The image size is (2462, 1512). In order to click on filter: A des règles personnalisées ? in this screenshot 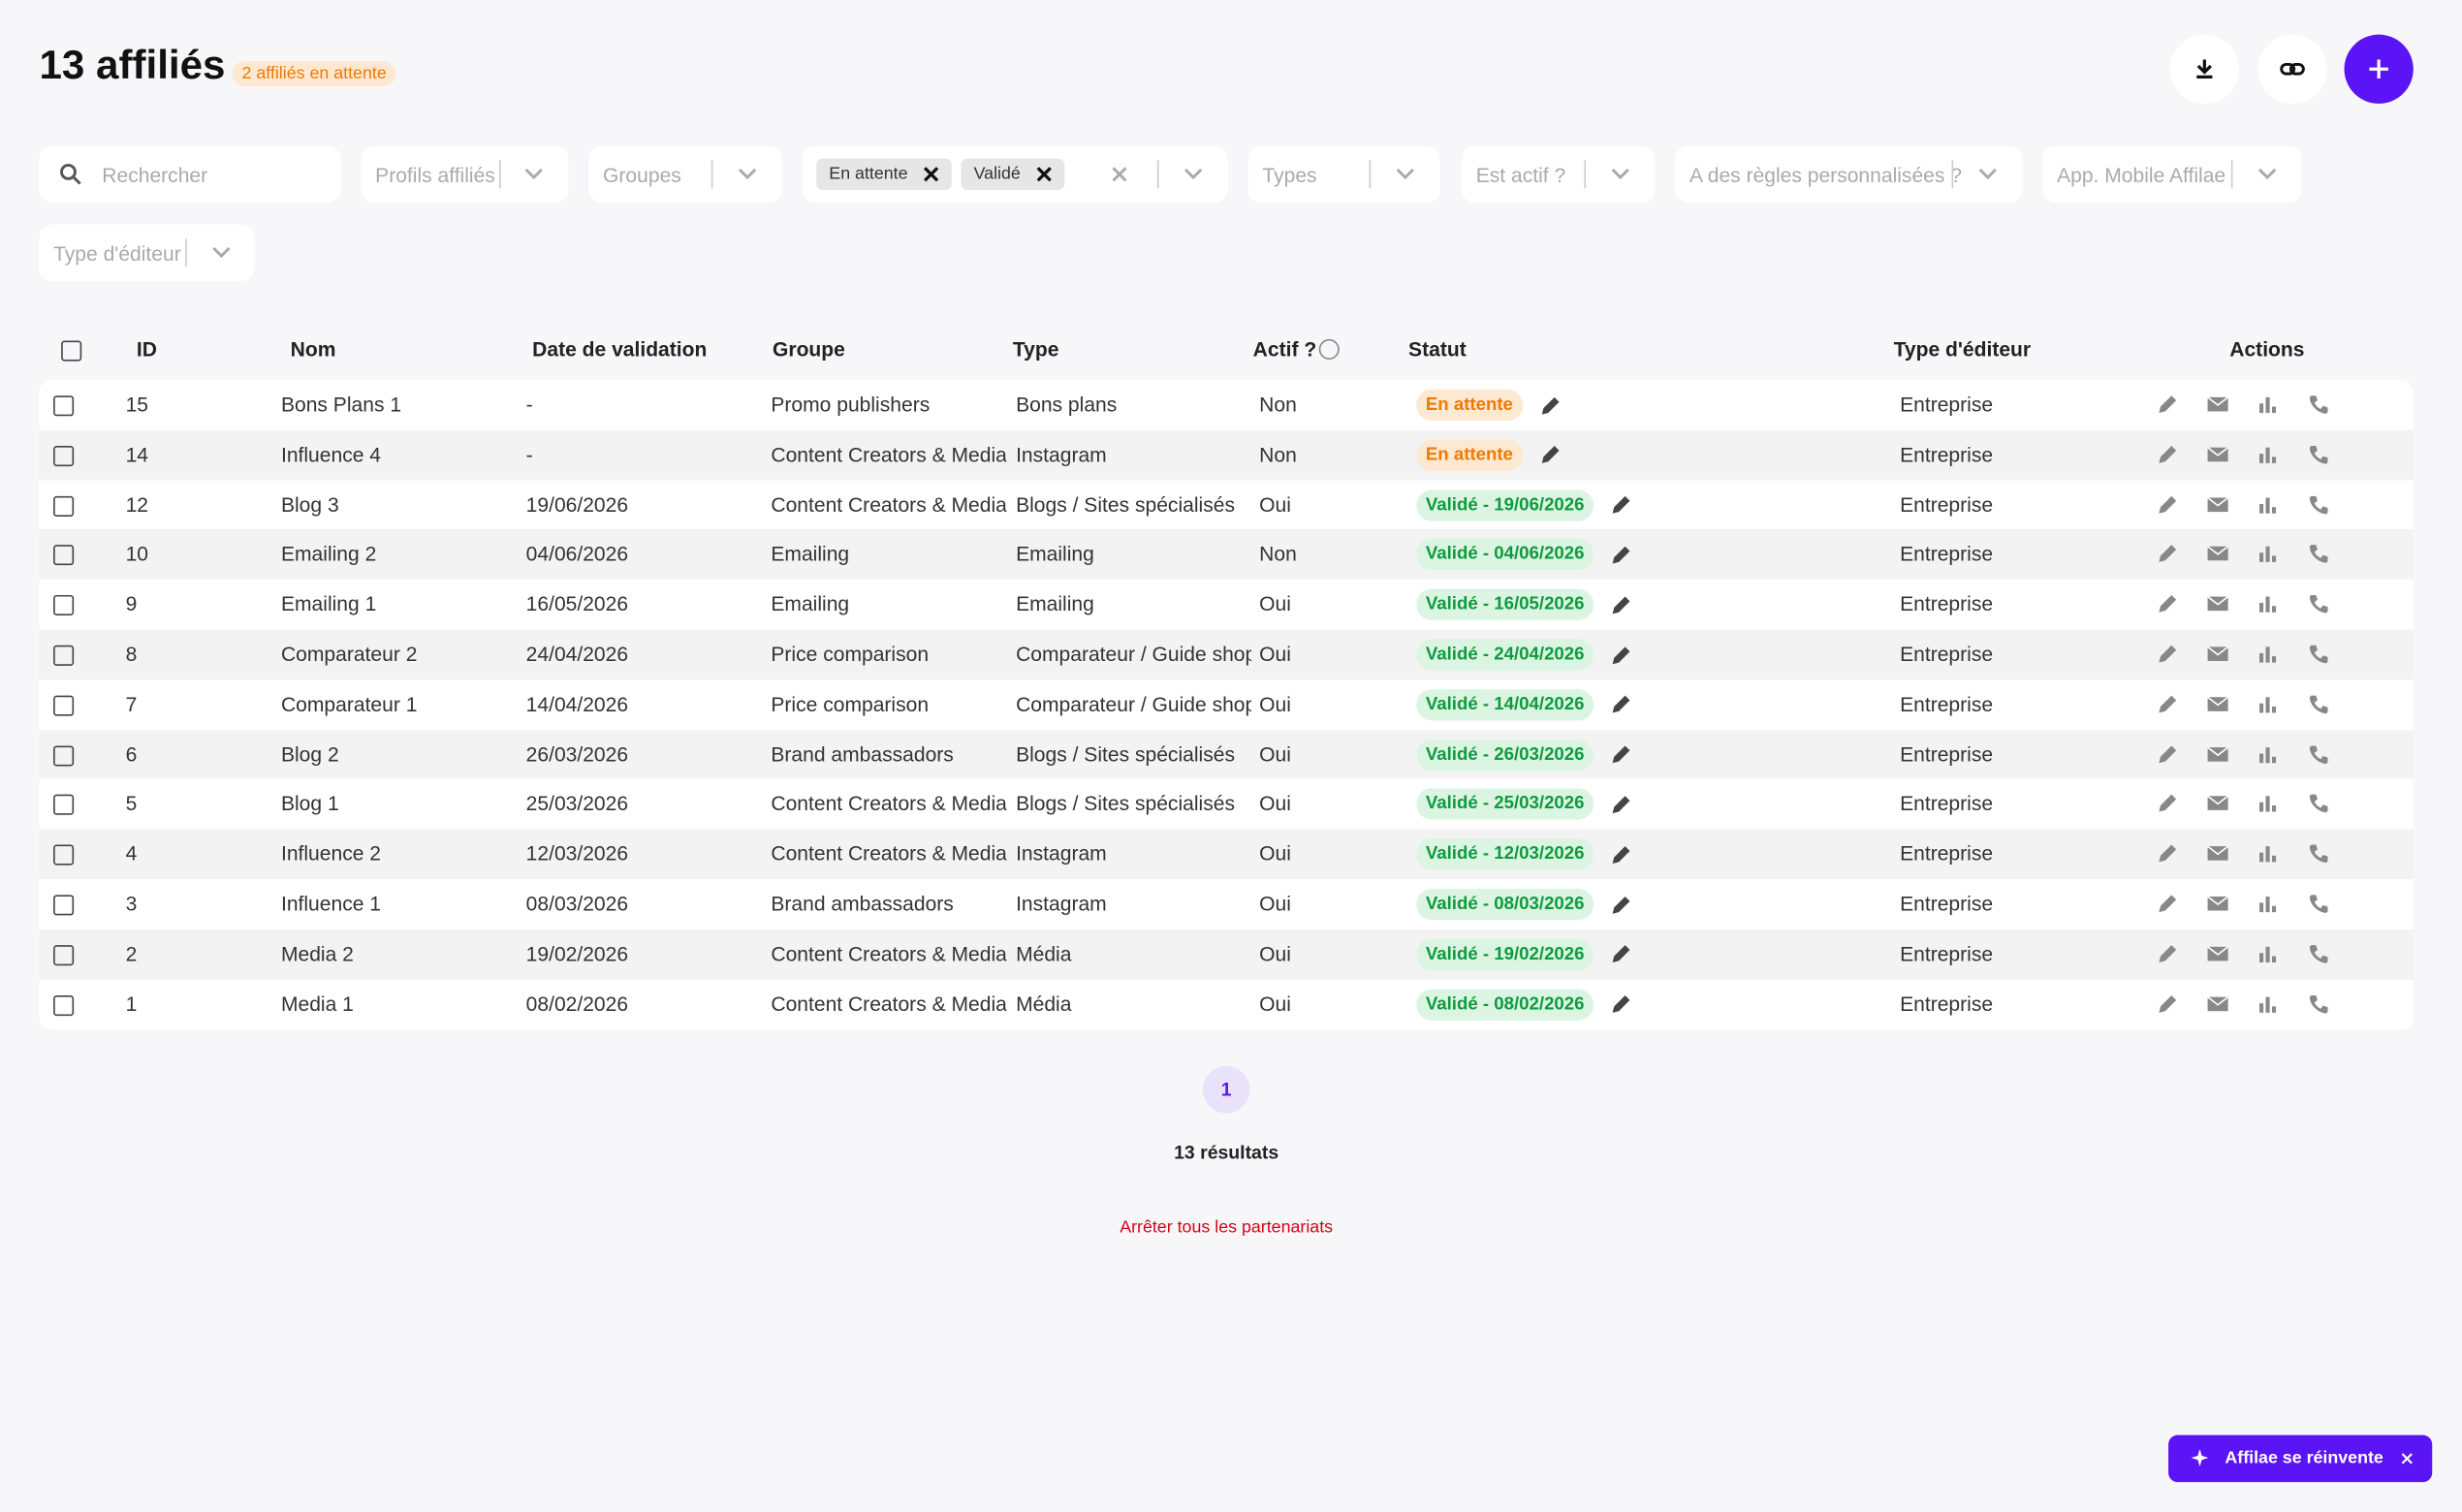, I will do `click(1849, 174)`.